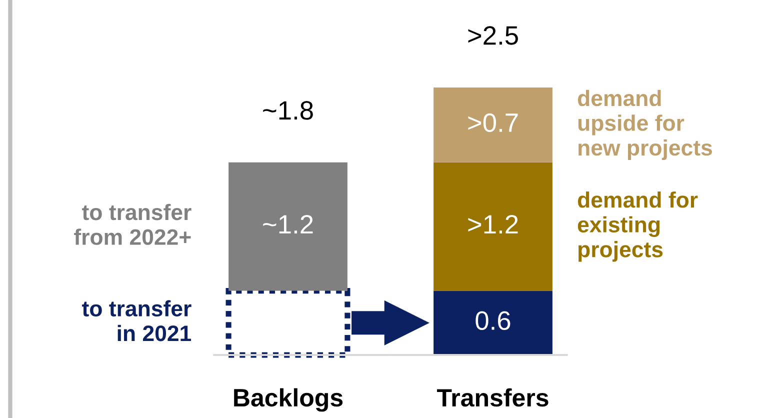  Describe the element at coordinates (492, 397) in the screenshot. I see `x-tick-label: Transfers` at that location.